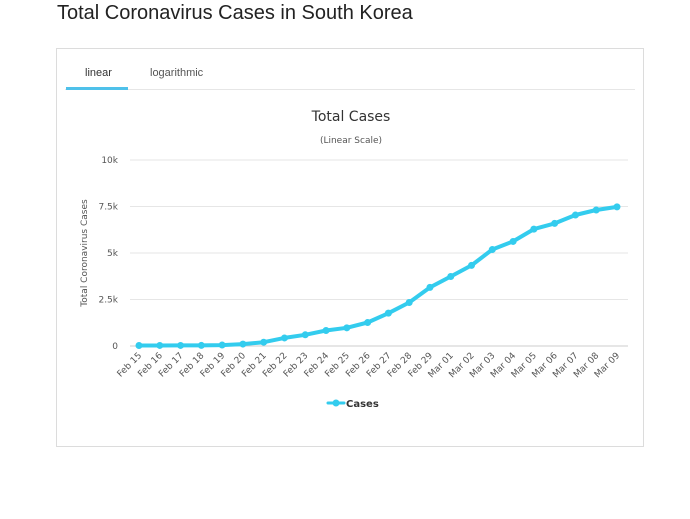 The height and width of the screenshot is (519, 690). What do you see at coordinates (98, 73) in the screenshot?
I see `tab-linear: linear` at bounding box center [98, 73].